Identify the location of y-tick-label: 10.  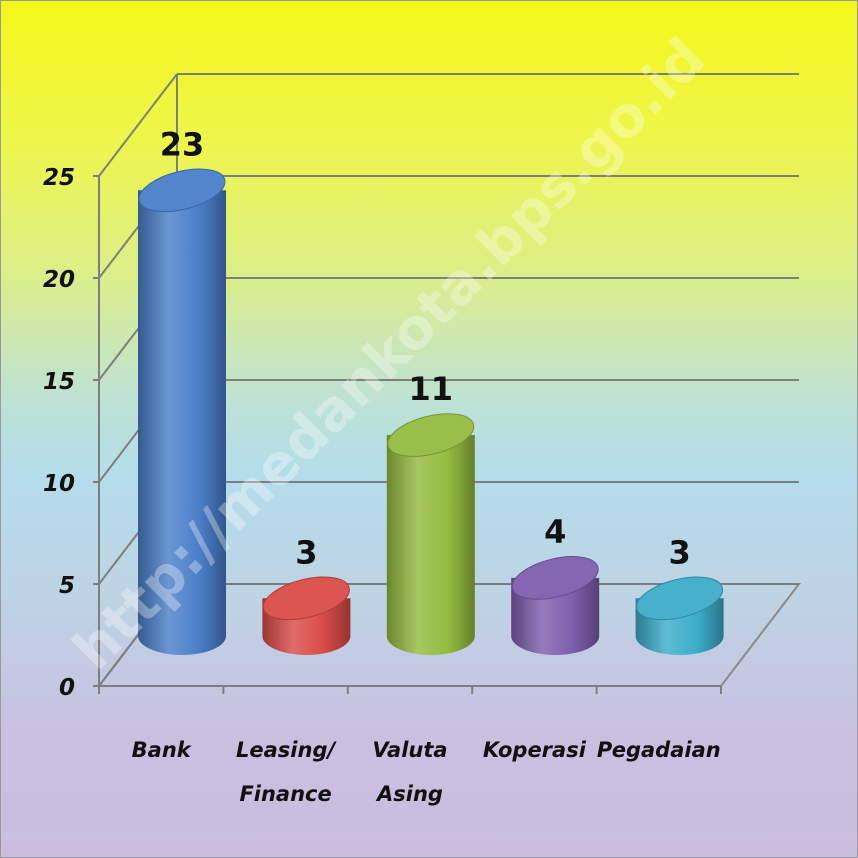
(59, 484).